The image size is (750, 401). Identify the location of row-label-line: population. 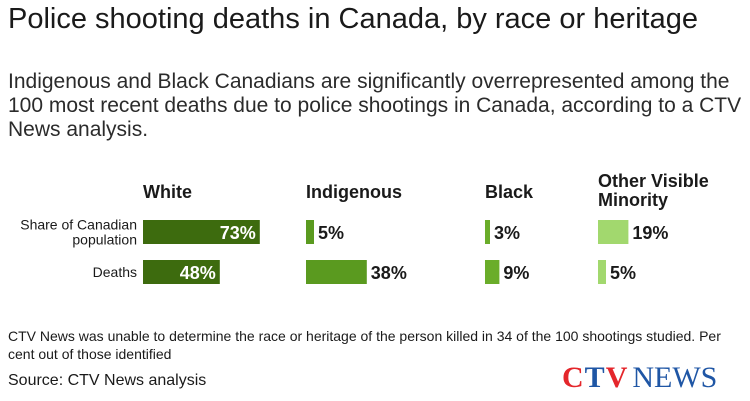
(104, 240).